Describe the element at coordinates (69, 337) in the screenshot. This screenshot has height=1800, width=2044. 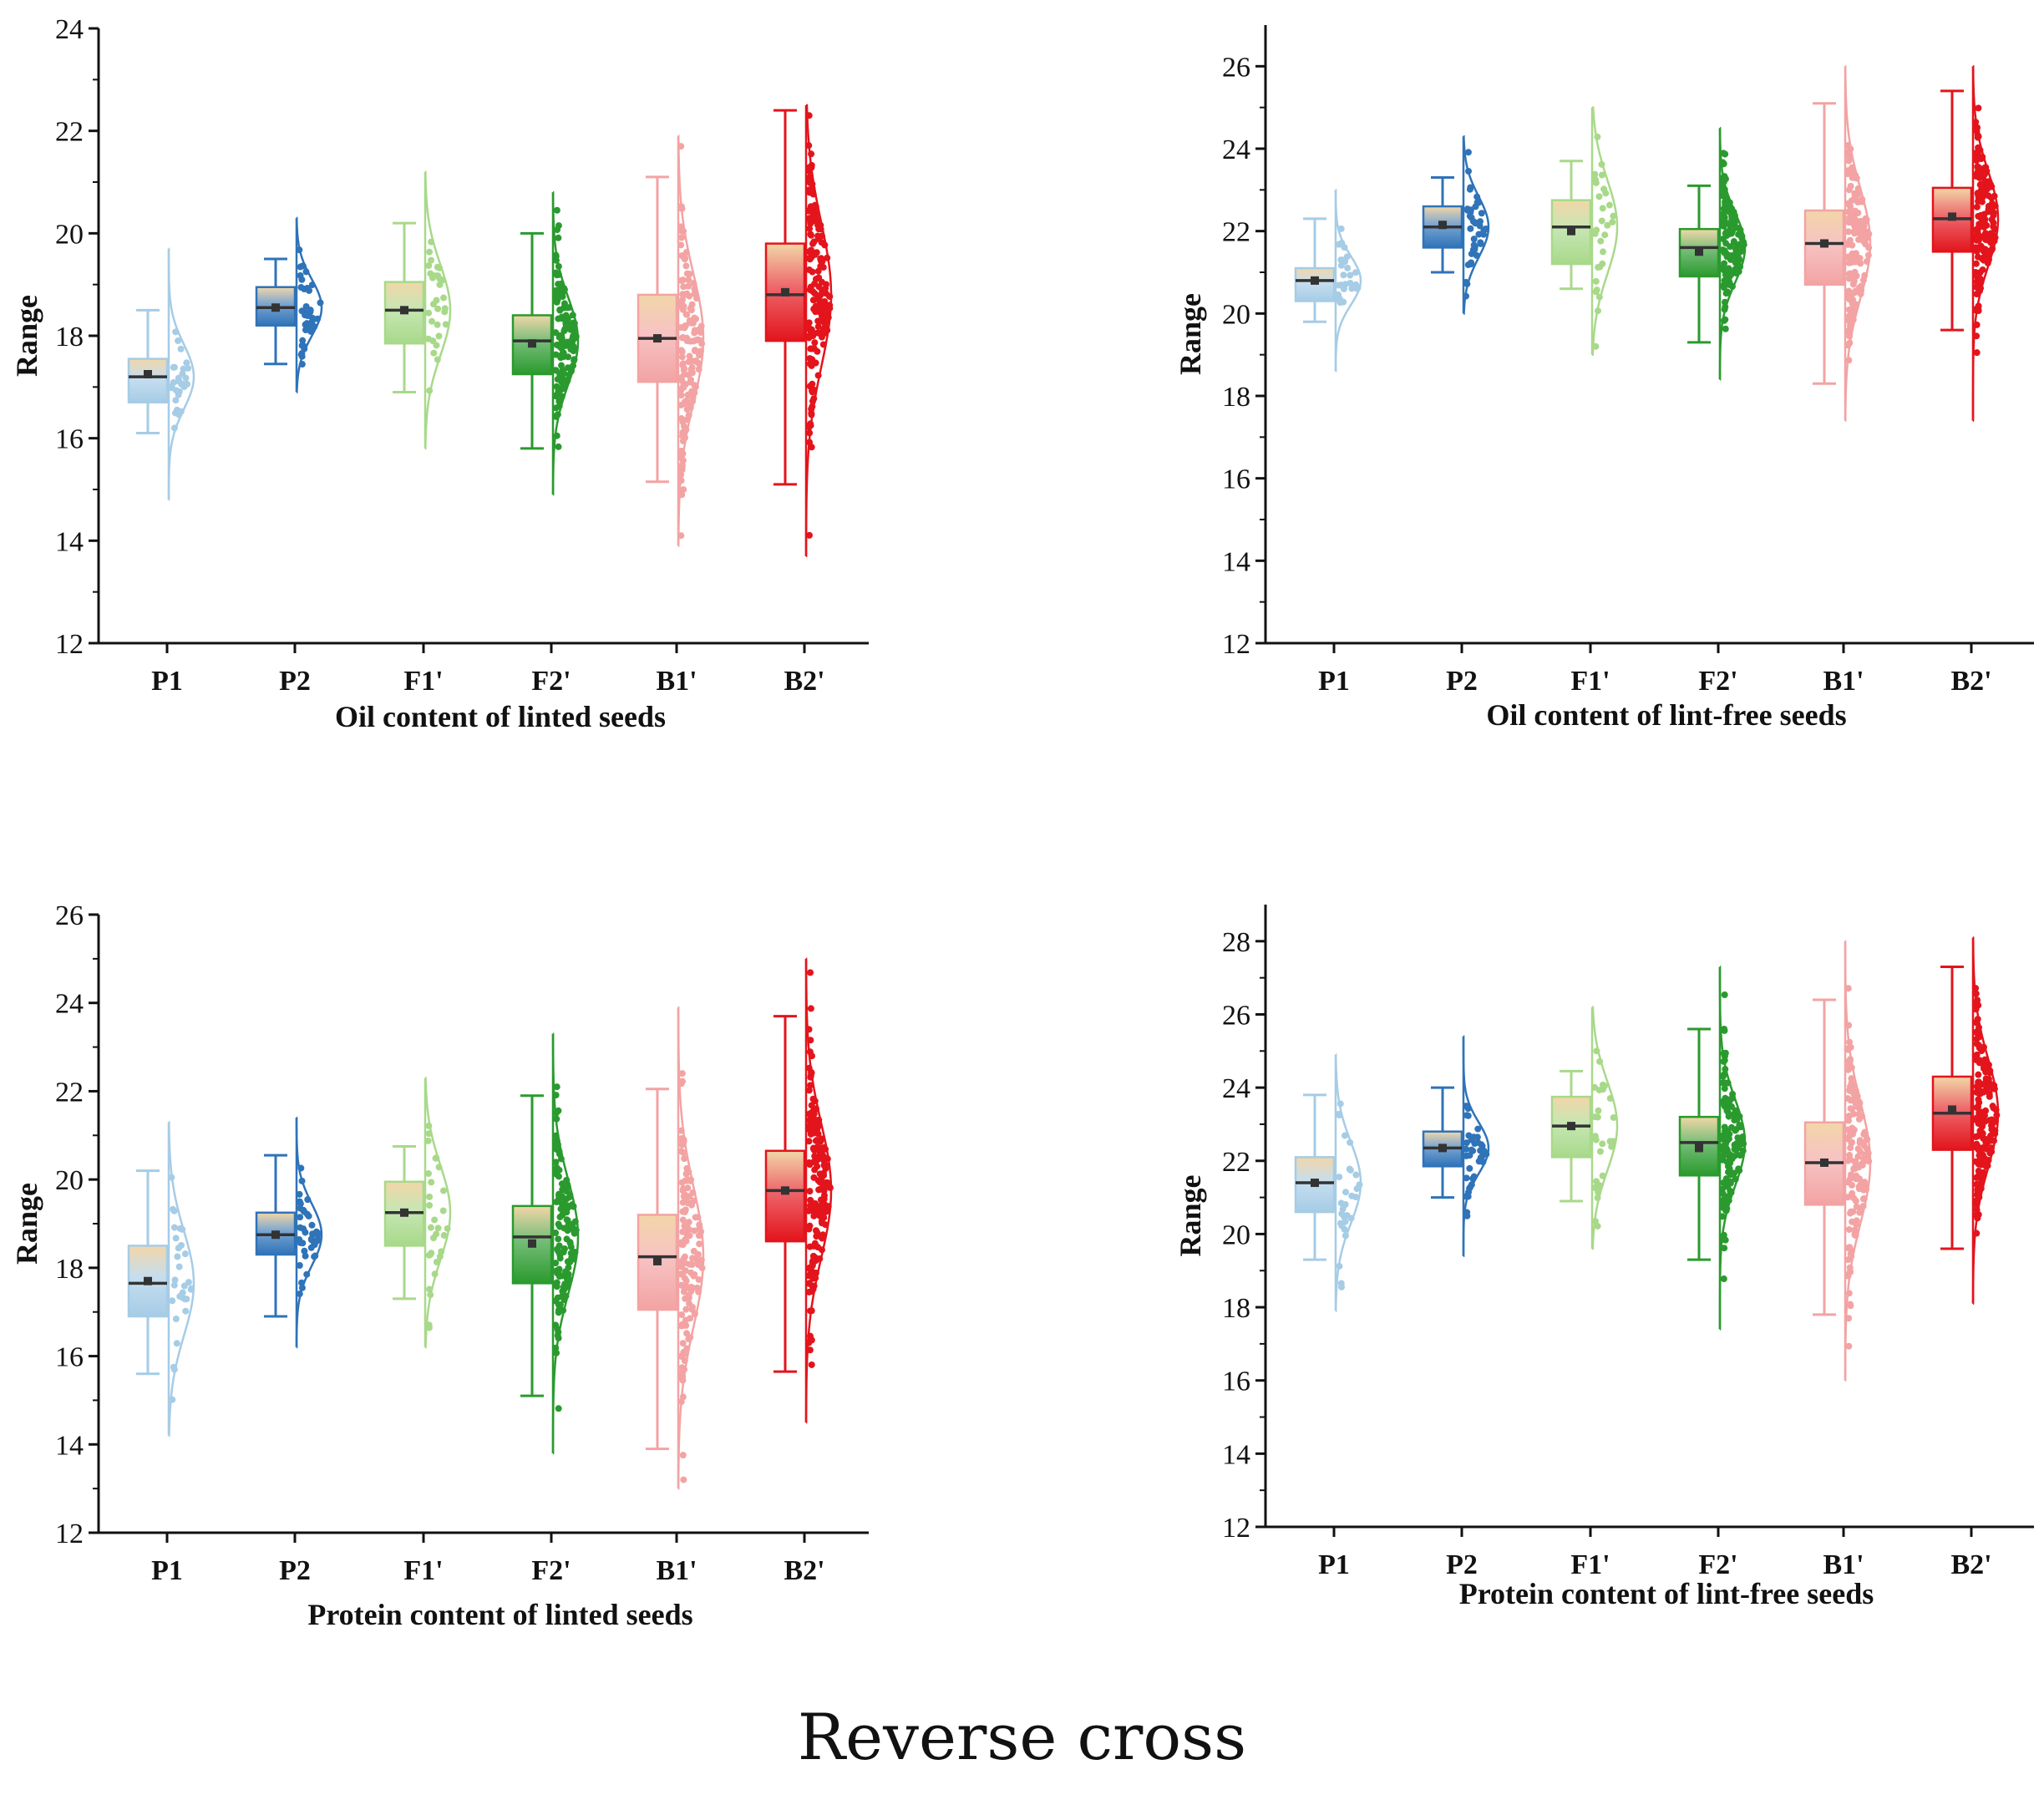
I see `y-tick-label: 18` at that location.